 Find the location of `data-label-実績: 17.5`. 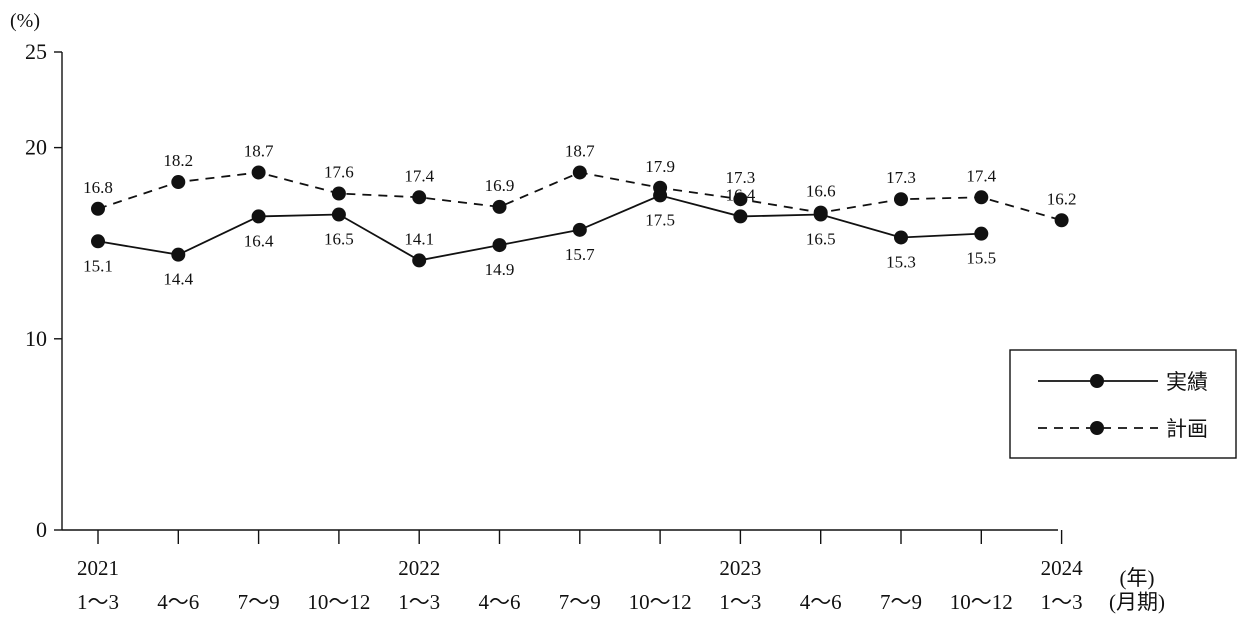

data-label-実績: 17.5 is located at coordinates (660, 219).